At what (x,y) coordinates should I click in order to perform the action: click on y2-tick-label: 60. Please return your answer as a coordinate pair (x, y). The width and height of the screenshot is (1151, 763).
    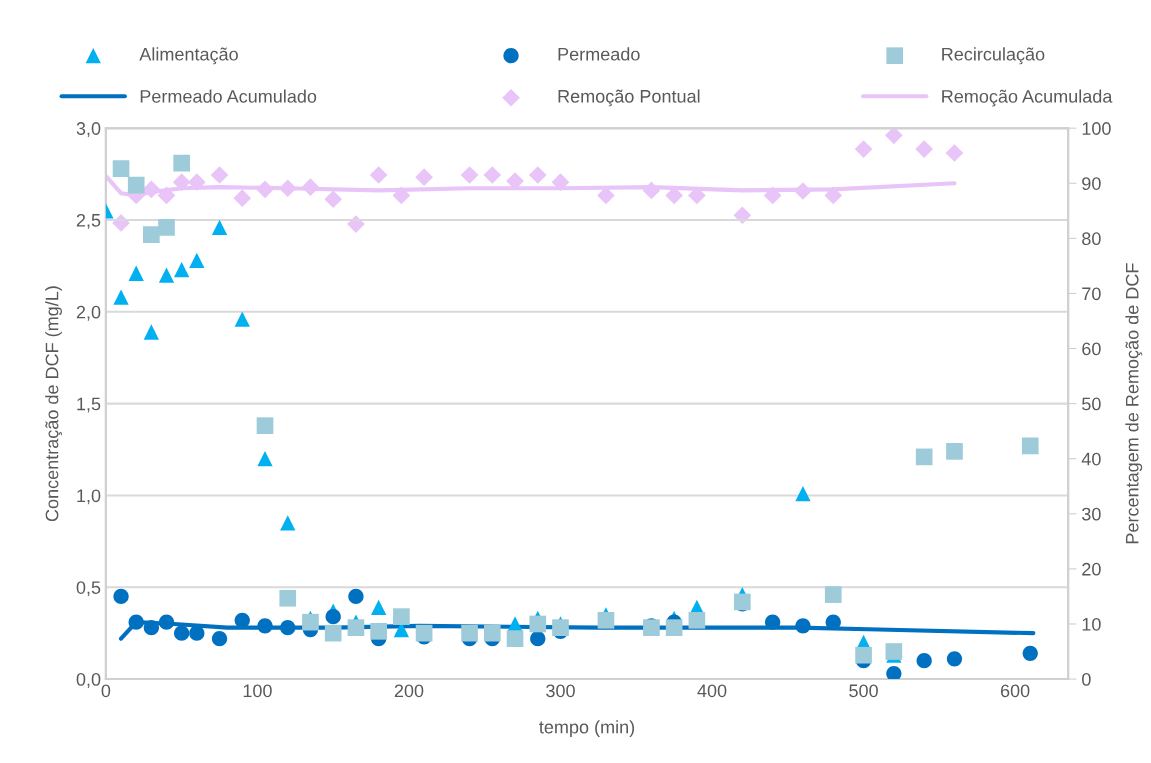
    Looking at the image, I should click on (1091, 349).